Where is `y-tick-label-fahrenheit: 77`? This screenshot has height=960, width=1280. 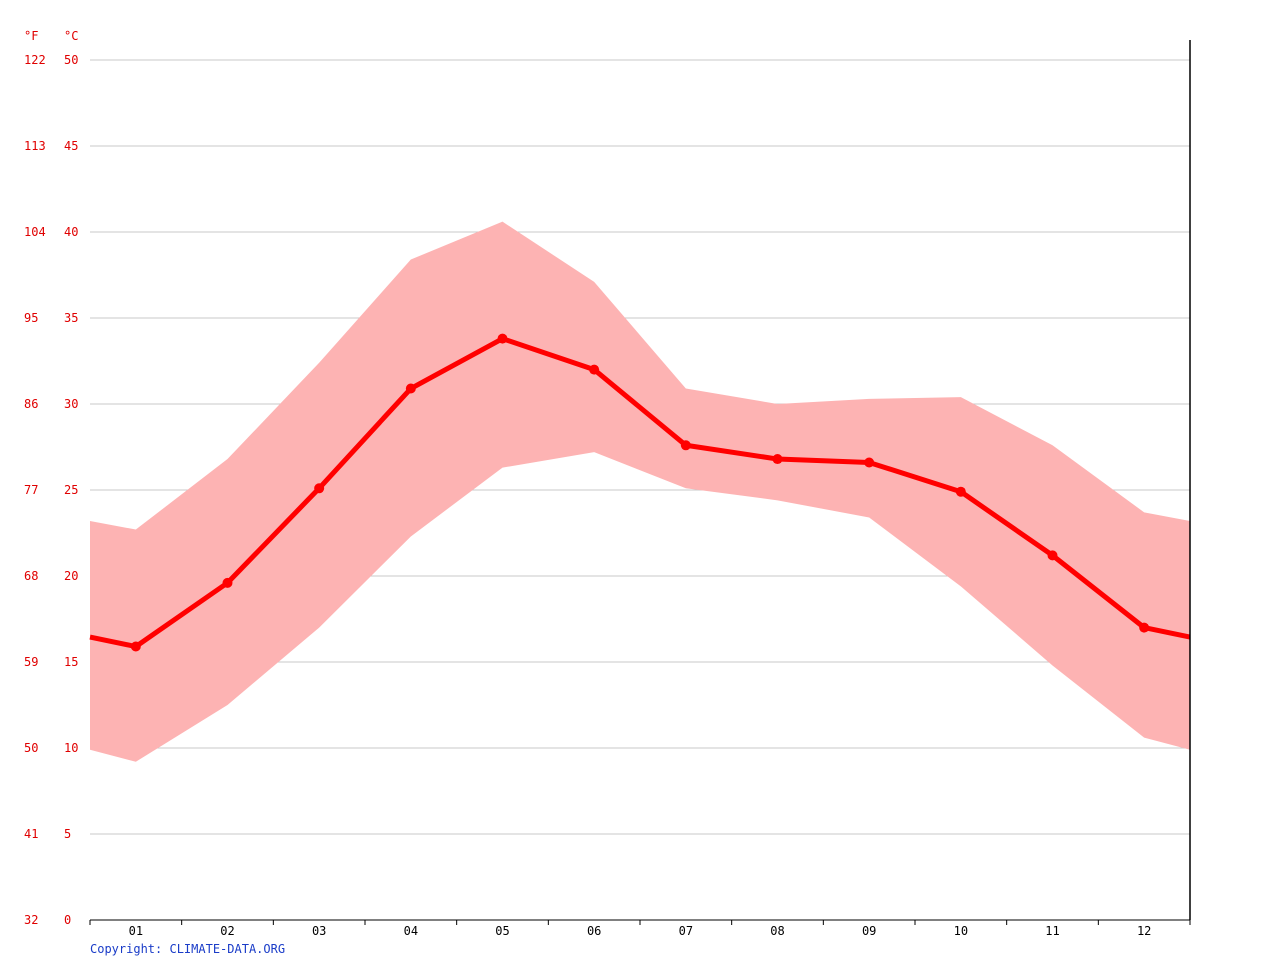
y-tick-label-fahrenheit: 77 is located at coordinates (31, 490).